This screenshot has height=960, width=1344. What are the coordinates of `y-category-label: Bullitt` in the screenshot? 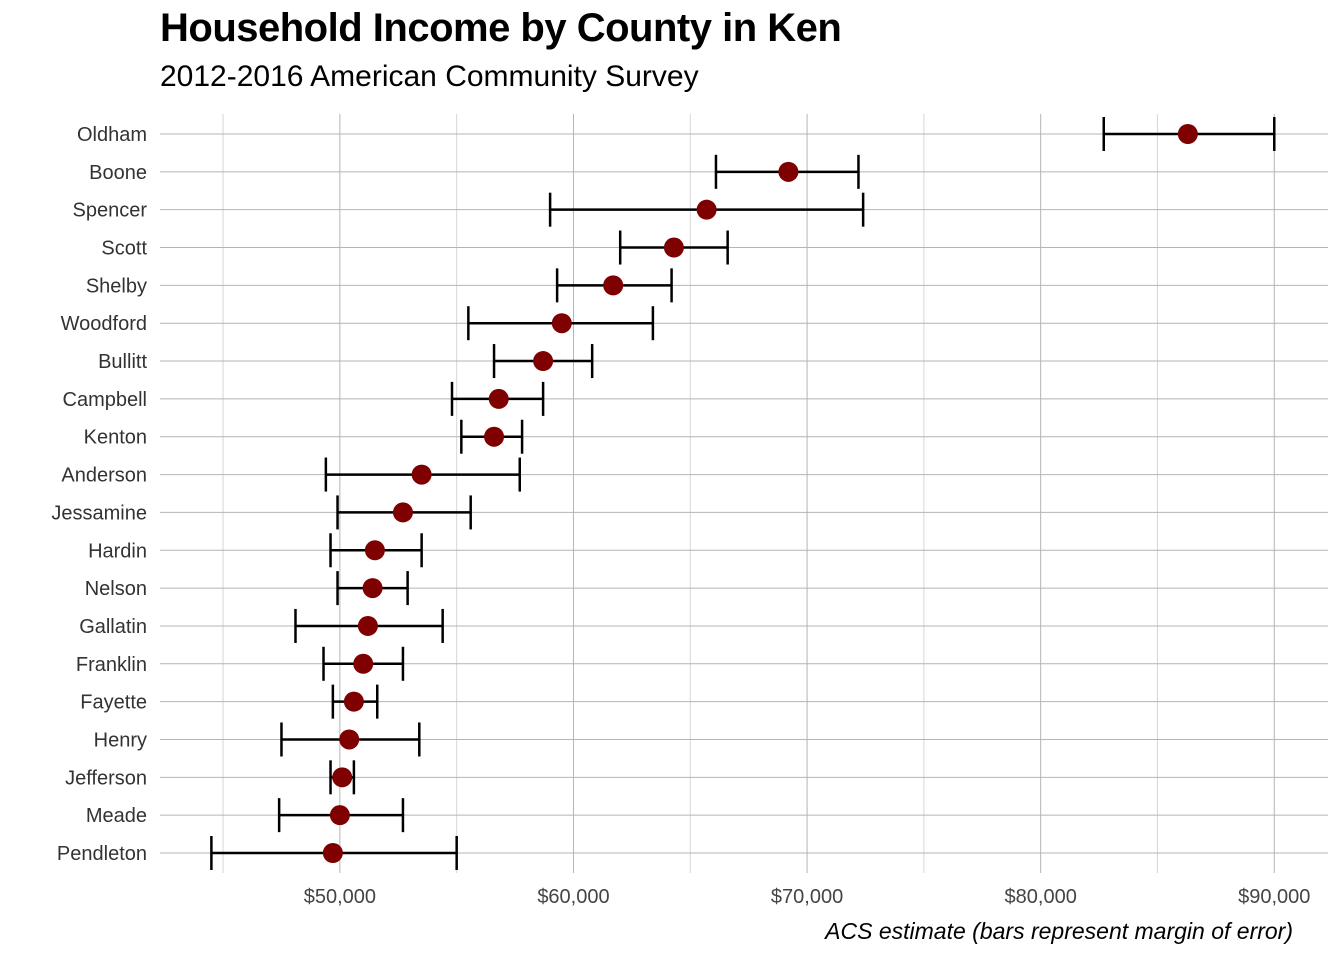 It's located at (122, 362).